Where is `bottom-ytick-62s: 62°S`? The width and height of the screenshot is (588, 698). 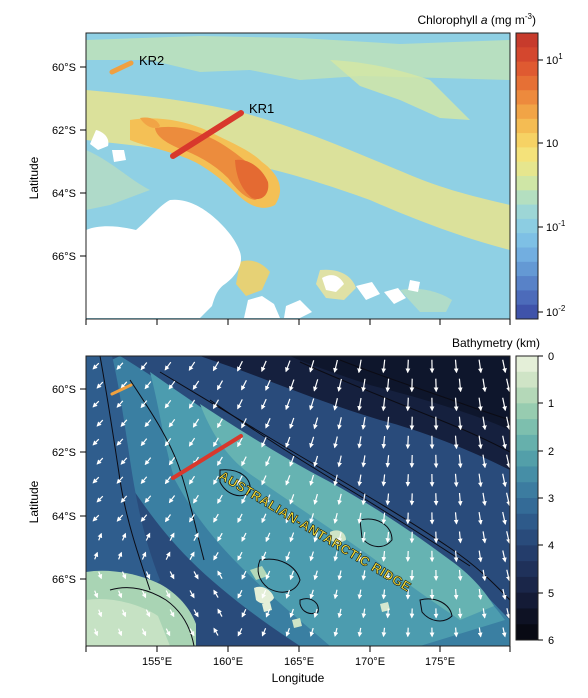 bottom-ytick-62s: 62°S is located at coordinates (64, 453).